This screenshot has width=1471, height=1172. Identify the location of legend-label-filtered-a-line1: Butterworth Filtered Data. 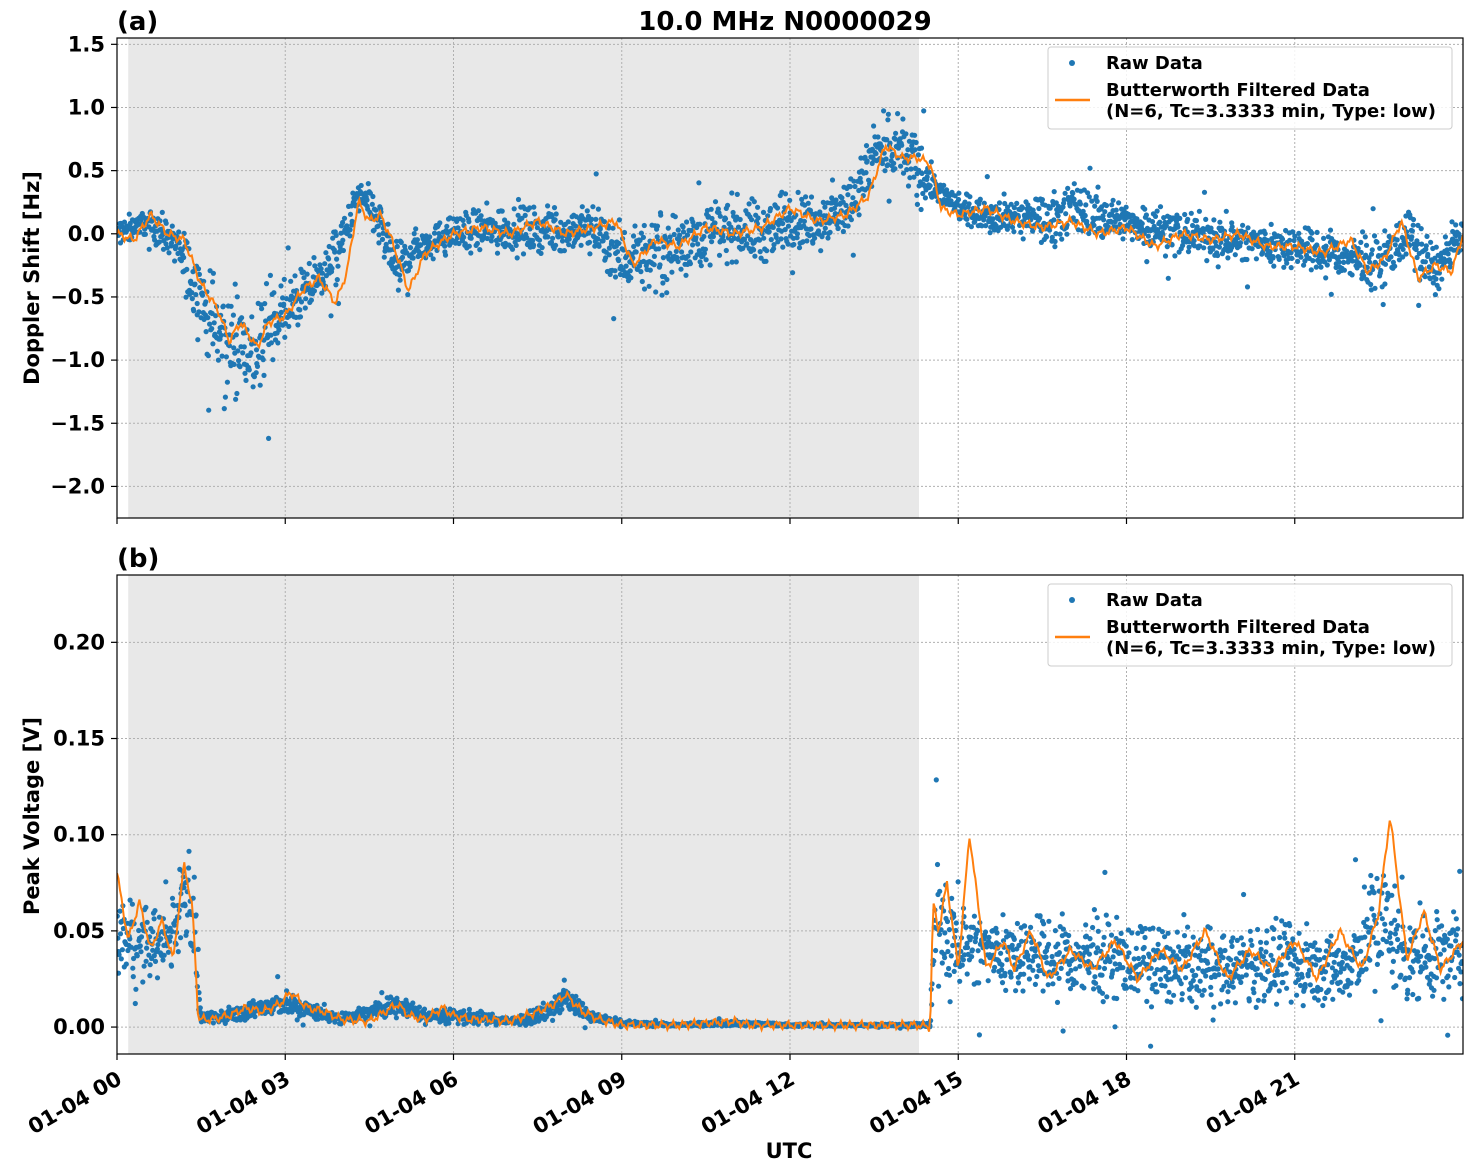
(1238, 90).